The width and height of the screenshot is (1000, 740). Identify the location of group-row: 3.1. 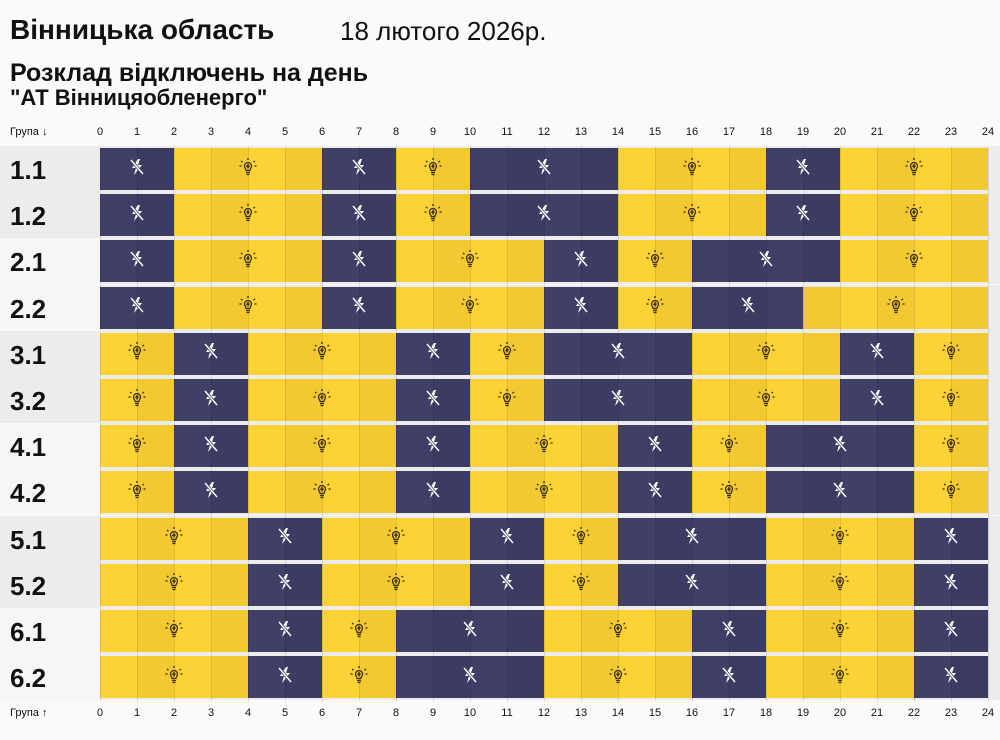
(500, 353).